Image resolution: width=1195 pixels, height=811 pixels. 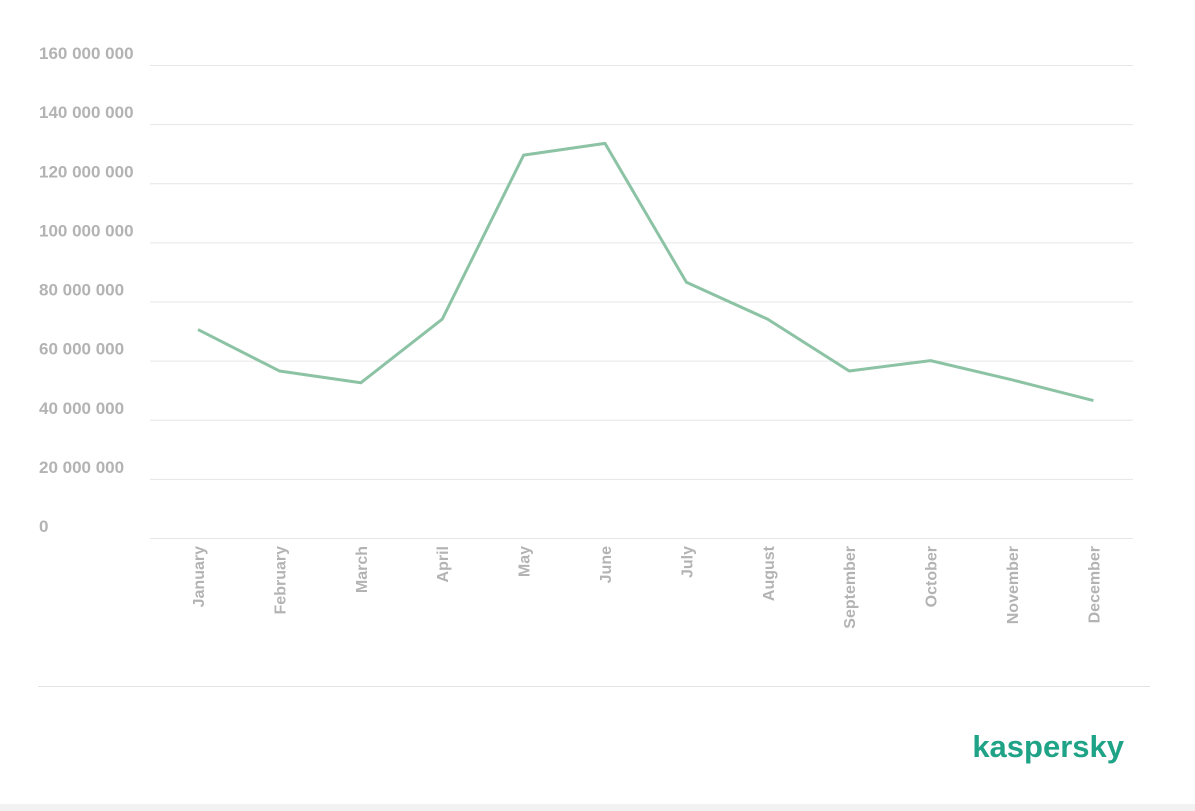 I want to click on x-tick-label: October, so click(x=932, y=576).